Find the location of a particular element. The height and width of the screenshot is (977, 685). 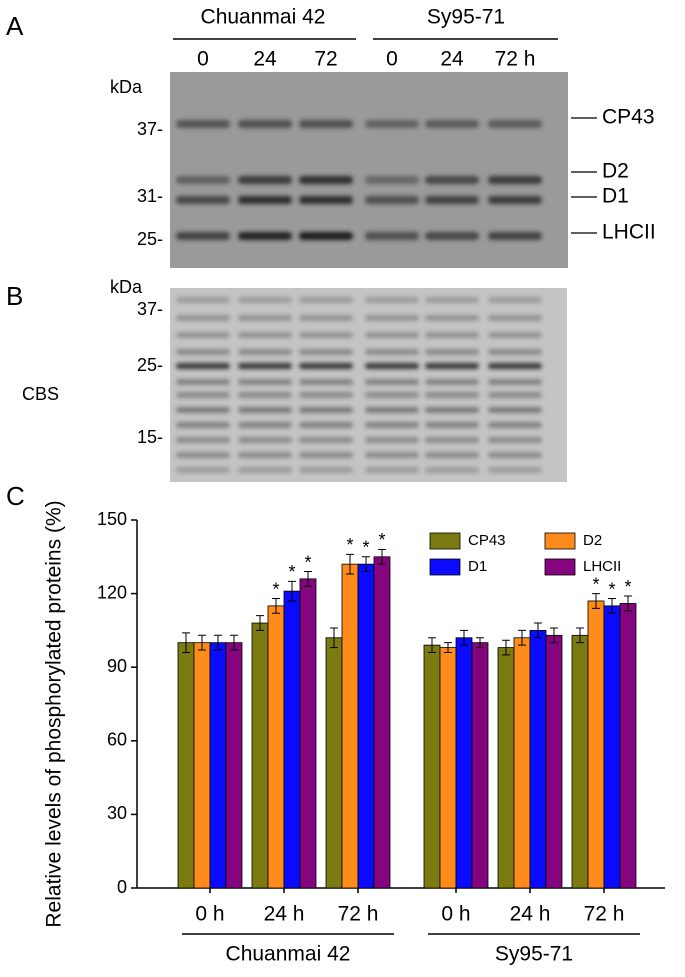

band-label: CP43 is located at coordinates (628, 117).